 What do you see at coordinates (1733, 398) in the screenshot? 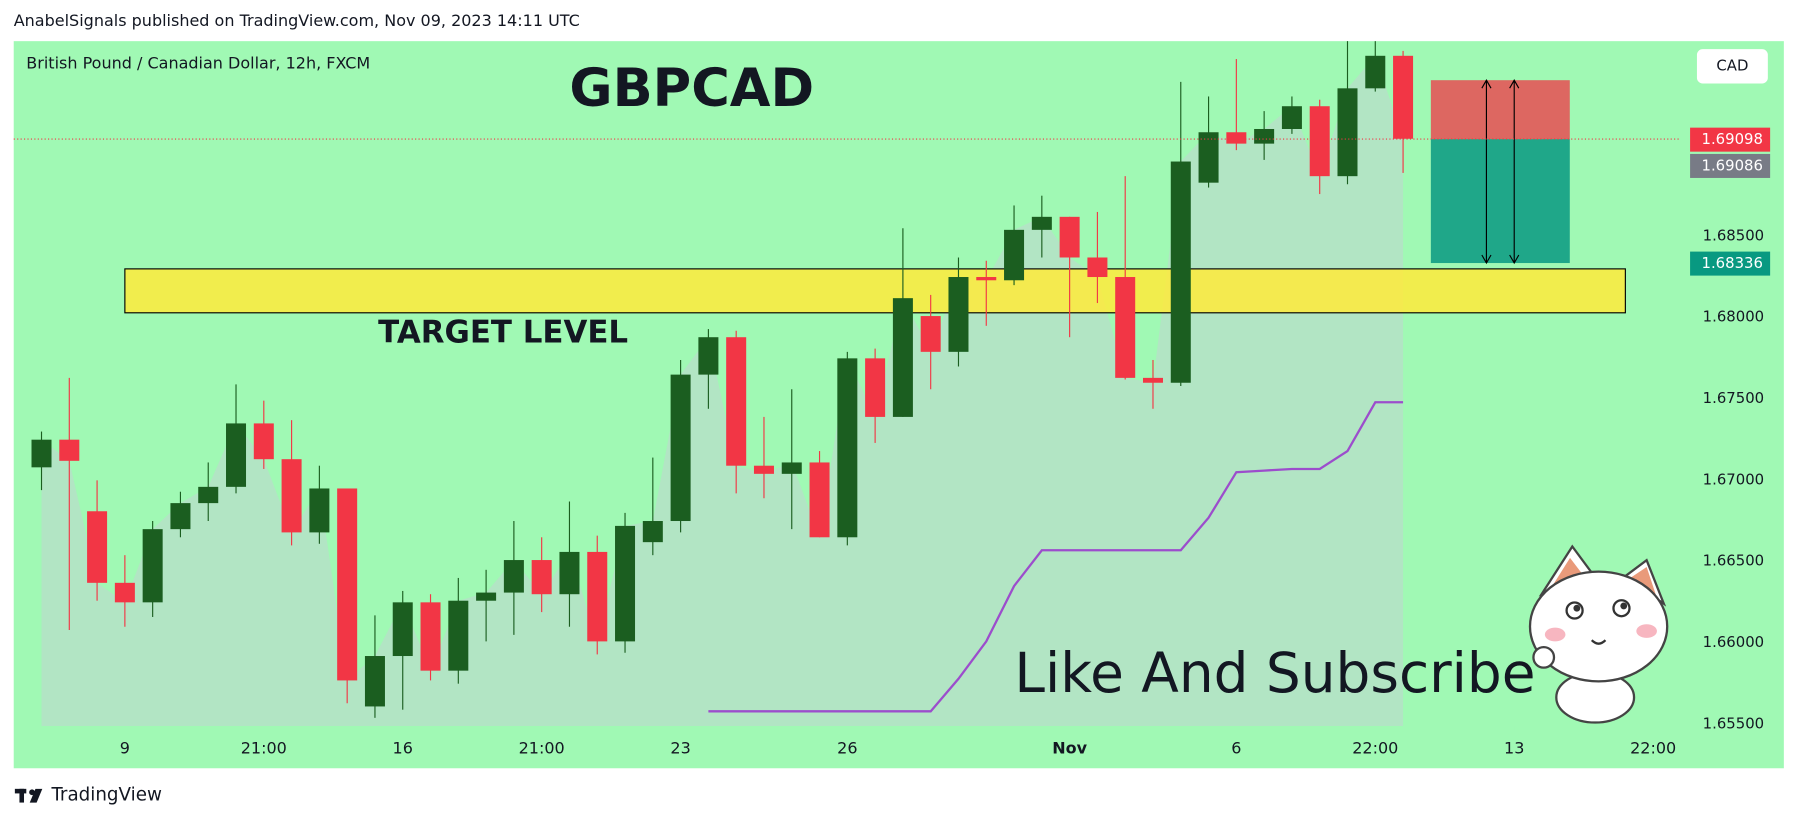
I see `y-tick-label: 1.67500` at bounding box center [1733, 398].